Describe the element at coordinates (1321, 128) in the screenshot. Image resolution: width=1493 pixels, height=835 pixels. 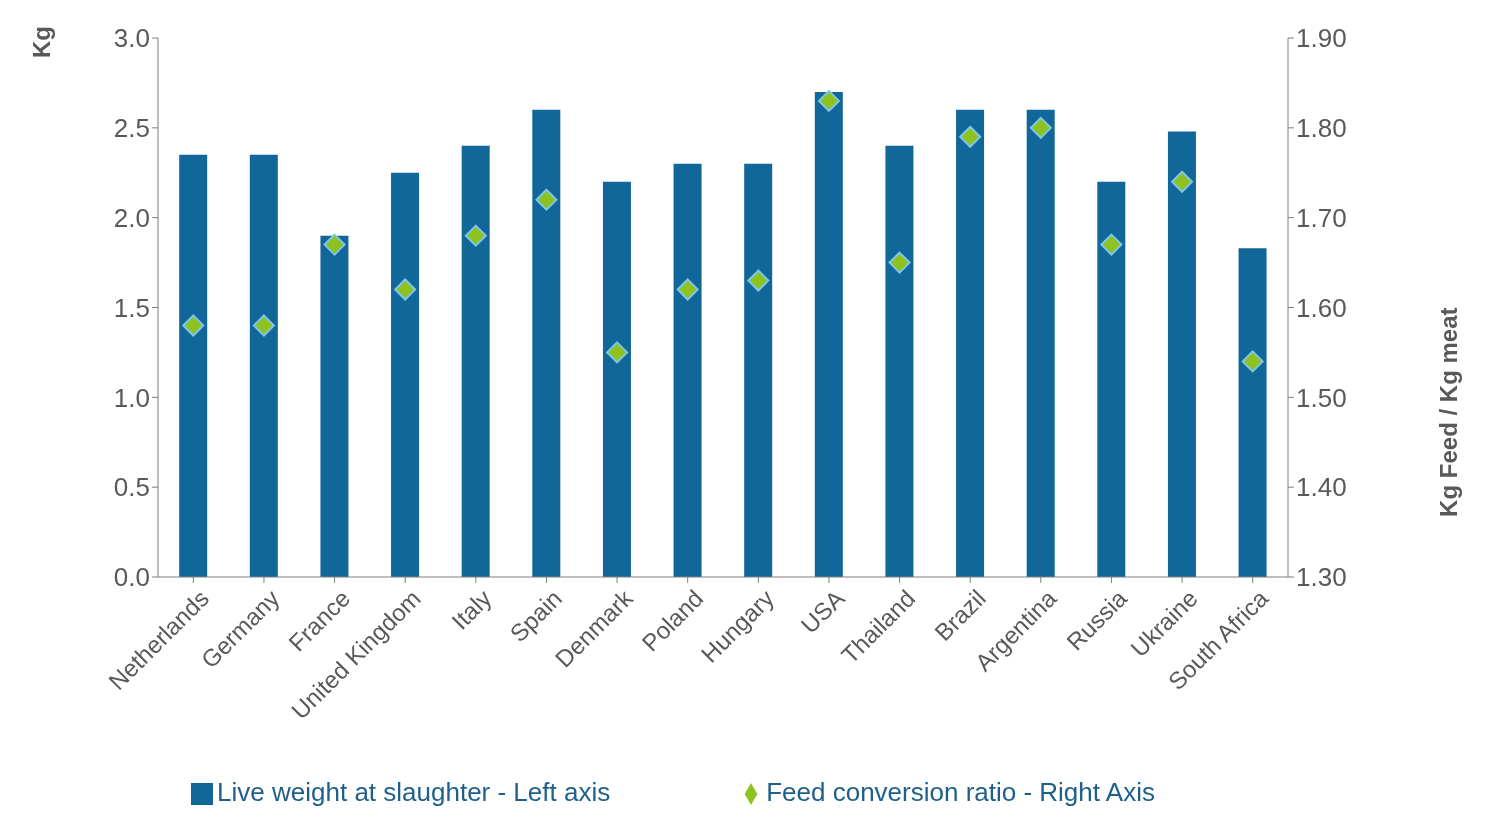
I see `y2-tick-label: 1.80` at that location.